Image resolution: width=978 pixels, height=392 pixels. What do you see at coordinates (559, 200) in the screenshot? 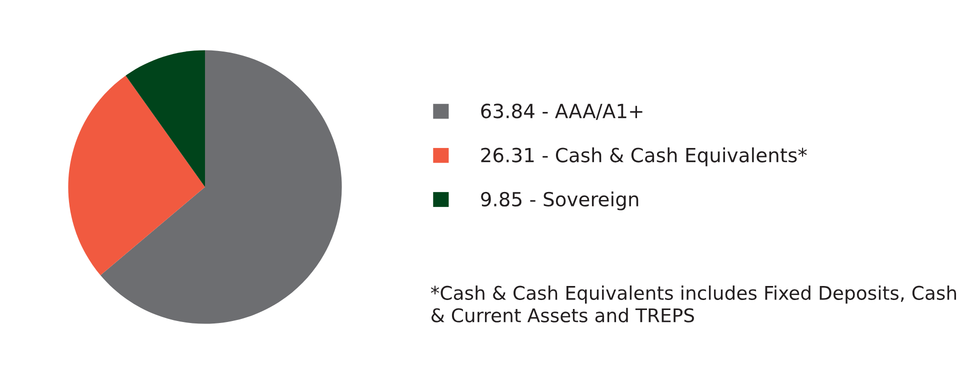
I see `legend-label: 9.85 - Sovereign` at bounding box center [559, 200].